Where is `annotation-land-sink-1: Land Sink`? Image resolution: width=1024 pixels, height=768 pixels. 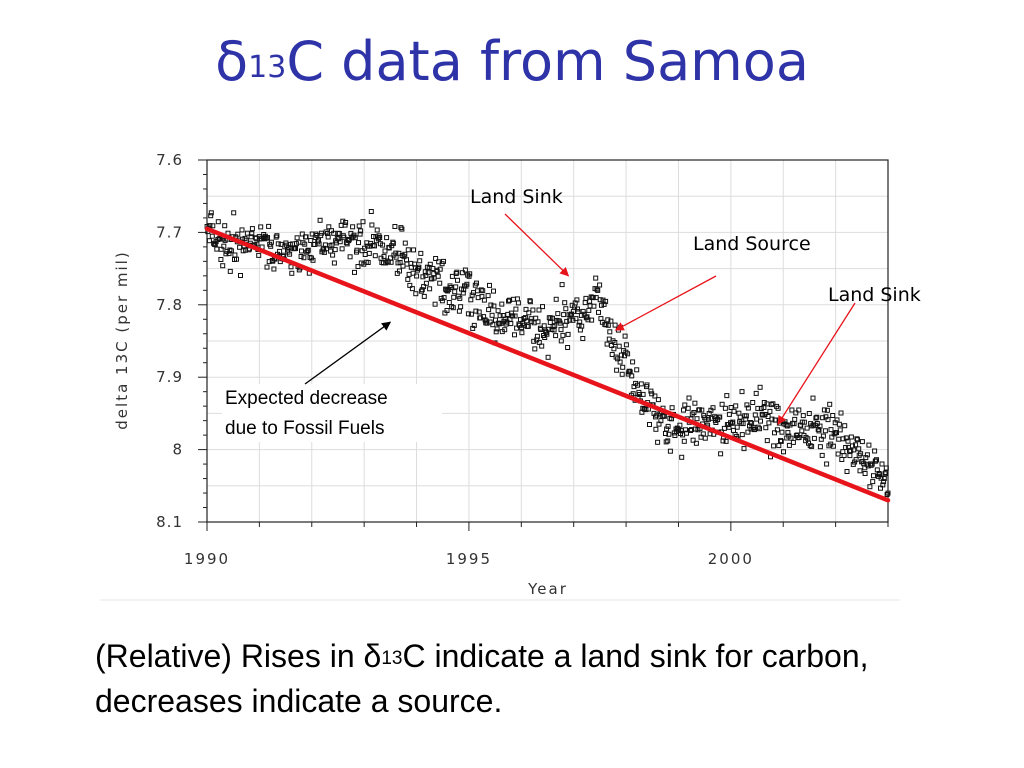
annotation-land-sink-1: Land Sink is located at coordinates (516, 197).